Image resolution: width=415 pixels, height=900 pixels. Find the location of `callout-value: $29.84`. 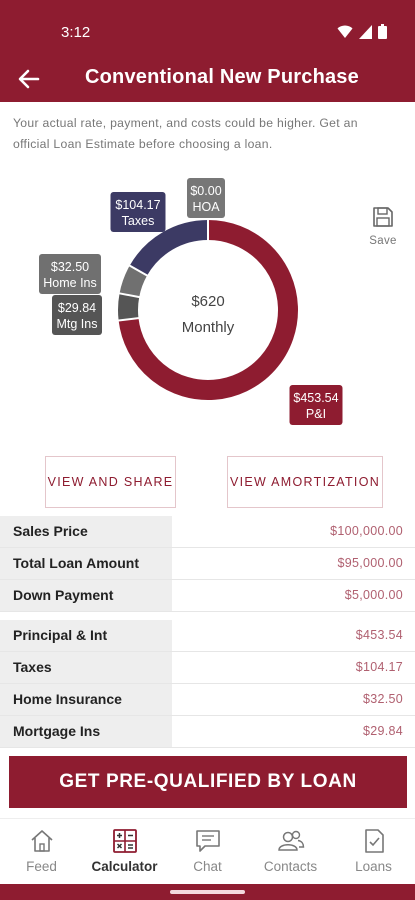

callout-value: $29.84 is located at coordinates (77, 308).